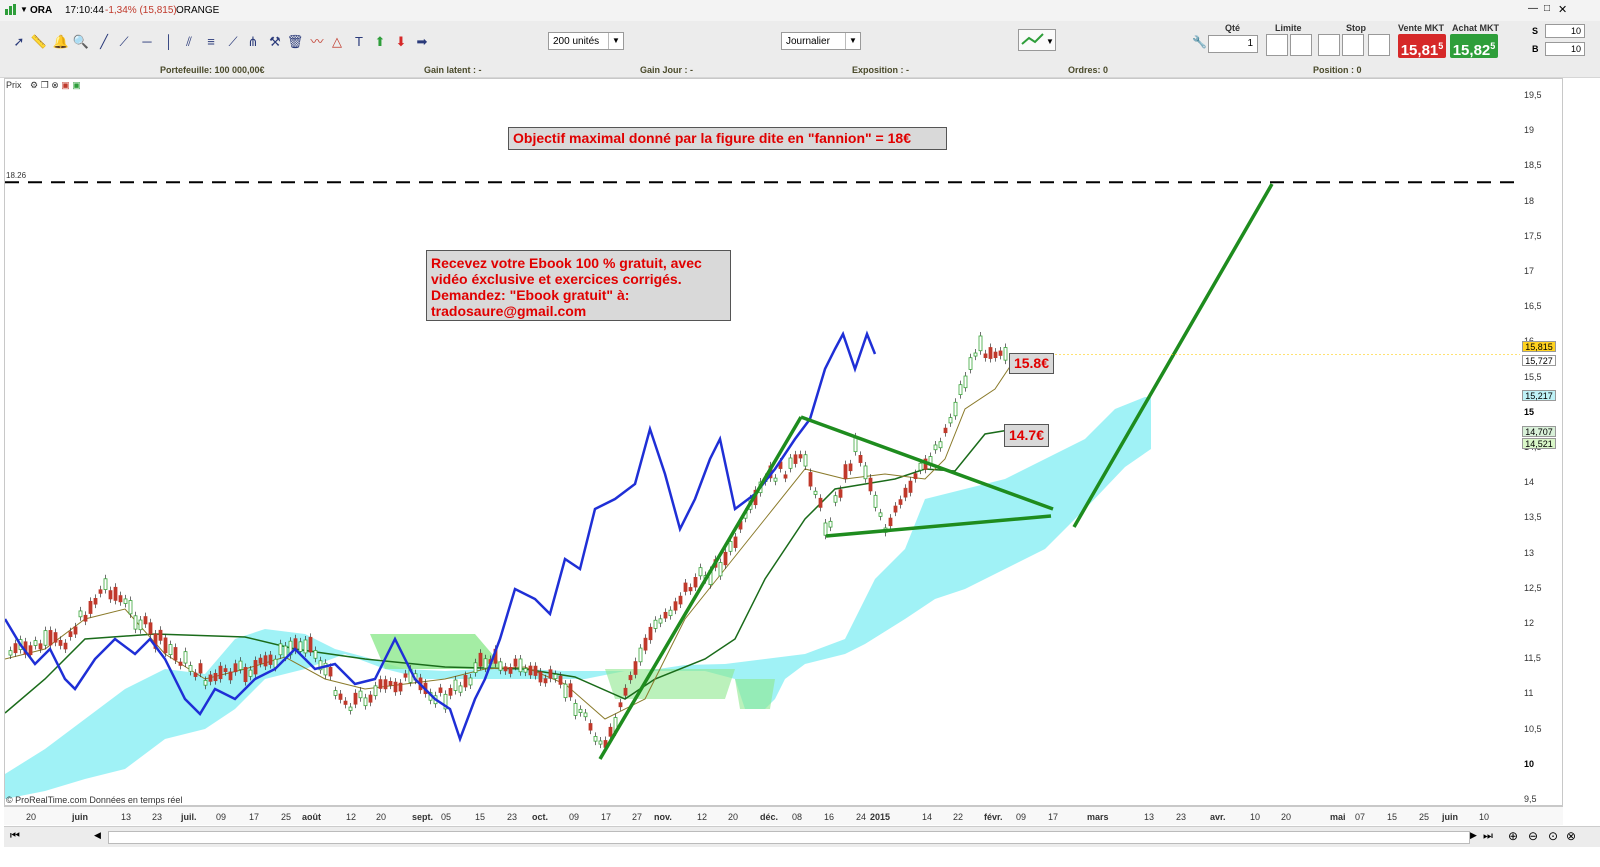  Describe the element at coordinates (1379, 45) in the screenshot. I see `stop-extra-button` at that location.